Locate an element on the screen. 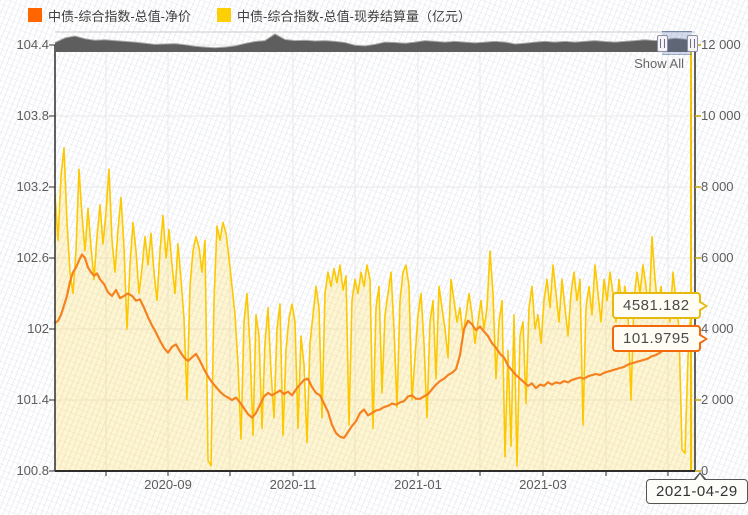 This screenshot has width=748, height=515. volume-crosshair-tooltip: 4581.182 is located at coordinates (660, 305).